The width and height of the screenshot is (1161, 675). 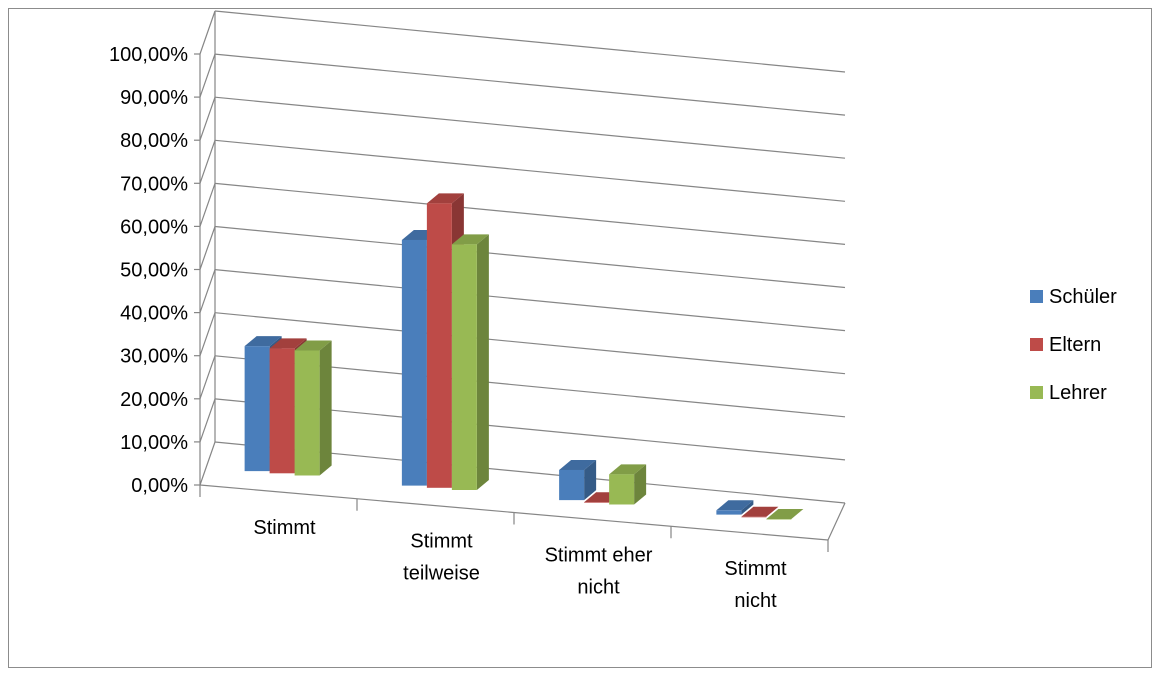 I want to click on y-tick-label: 20,00%, so click(x=154, y=400).